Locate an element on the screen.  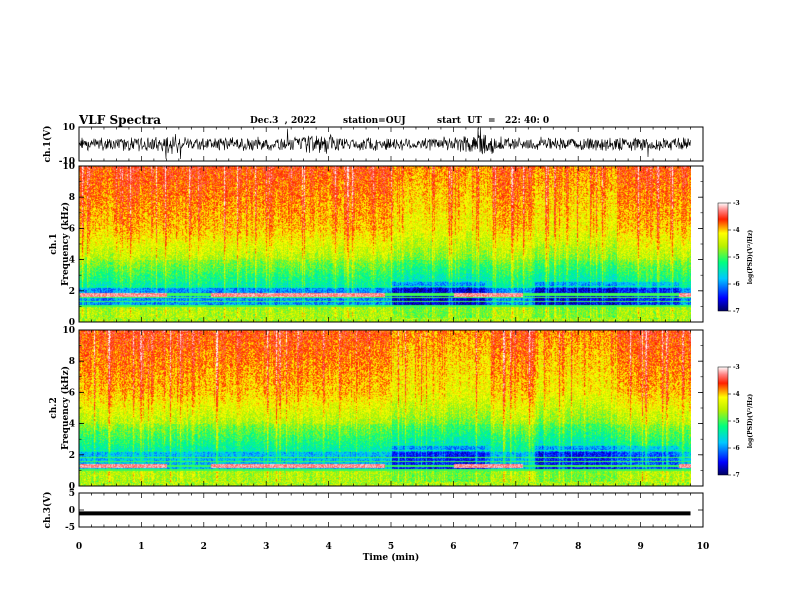
ch2-spec-ylabel-freq: Frequency (kHz) is located at coordinates (65, 408).